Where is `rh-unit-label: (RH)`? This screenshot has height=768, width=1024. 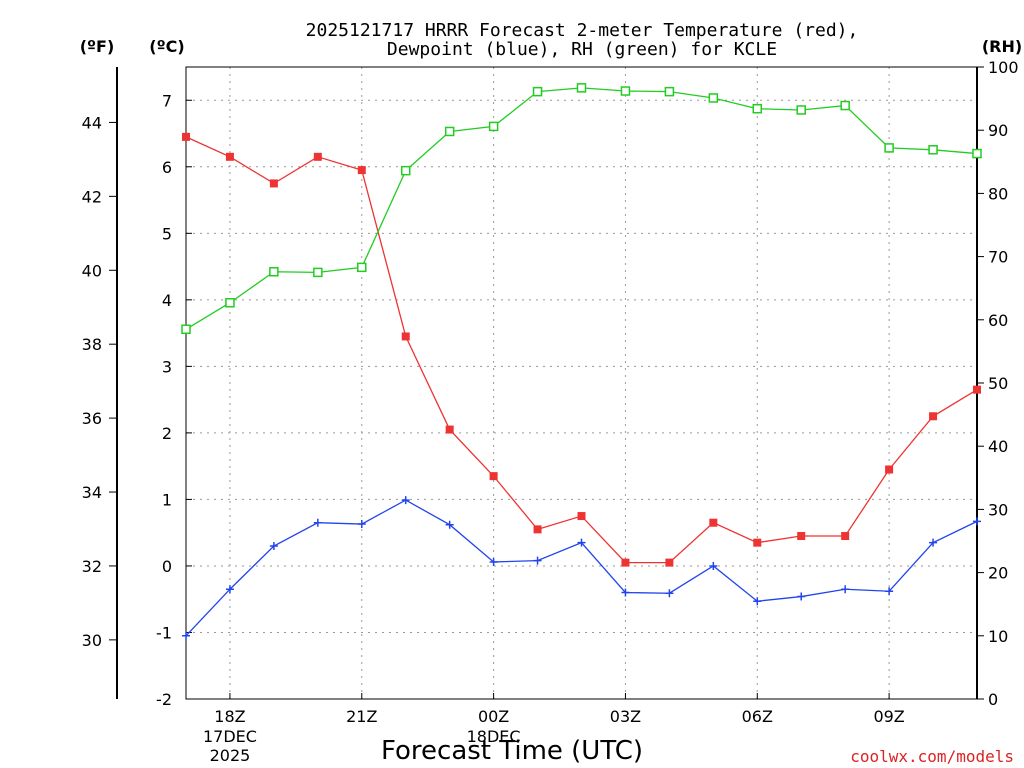
rh-unit-label: (RH) is located at coordinates (1002, 46).